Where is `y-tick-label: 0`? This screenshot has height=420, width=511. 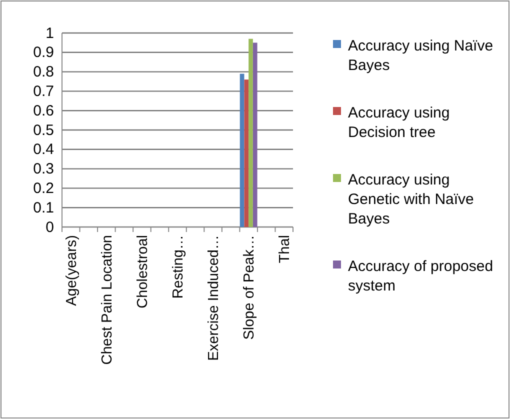 y-tick-label: 0 is located at coordinates (50, 227).